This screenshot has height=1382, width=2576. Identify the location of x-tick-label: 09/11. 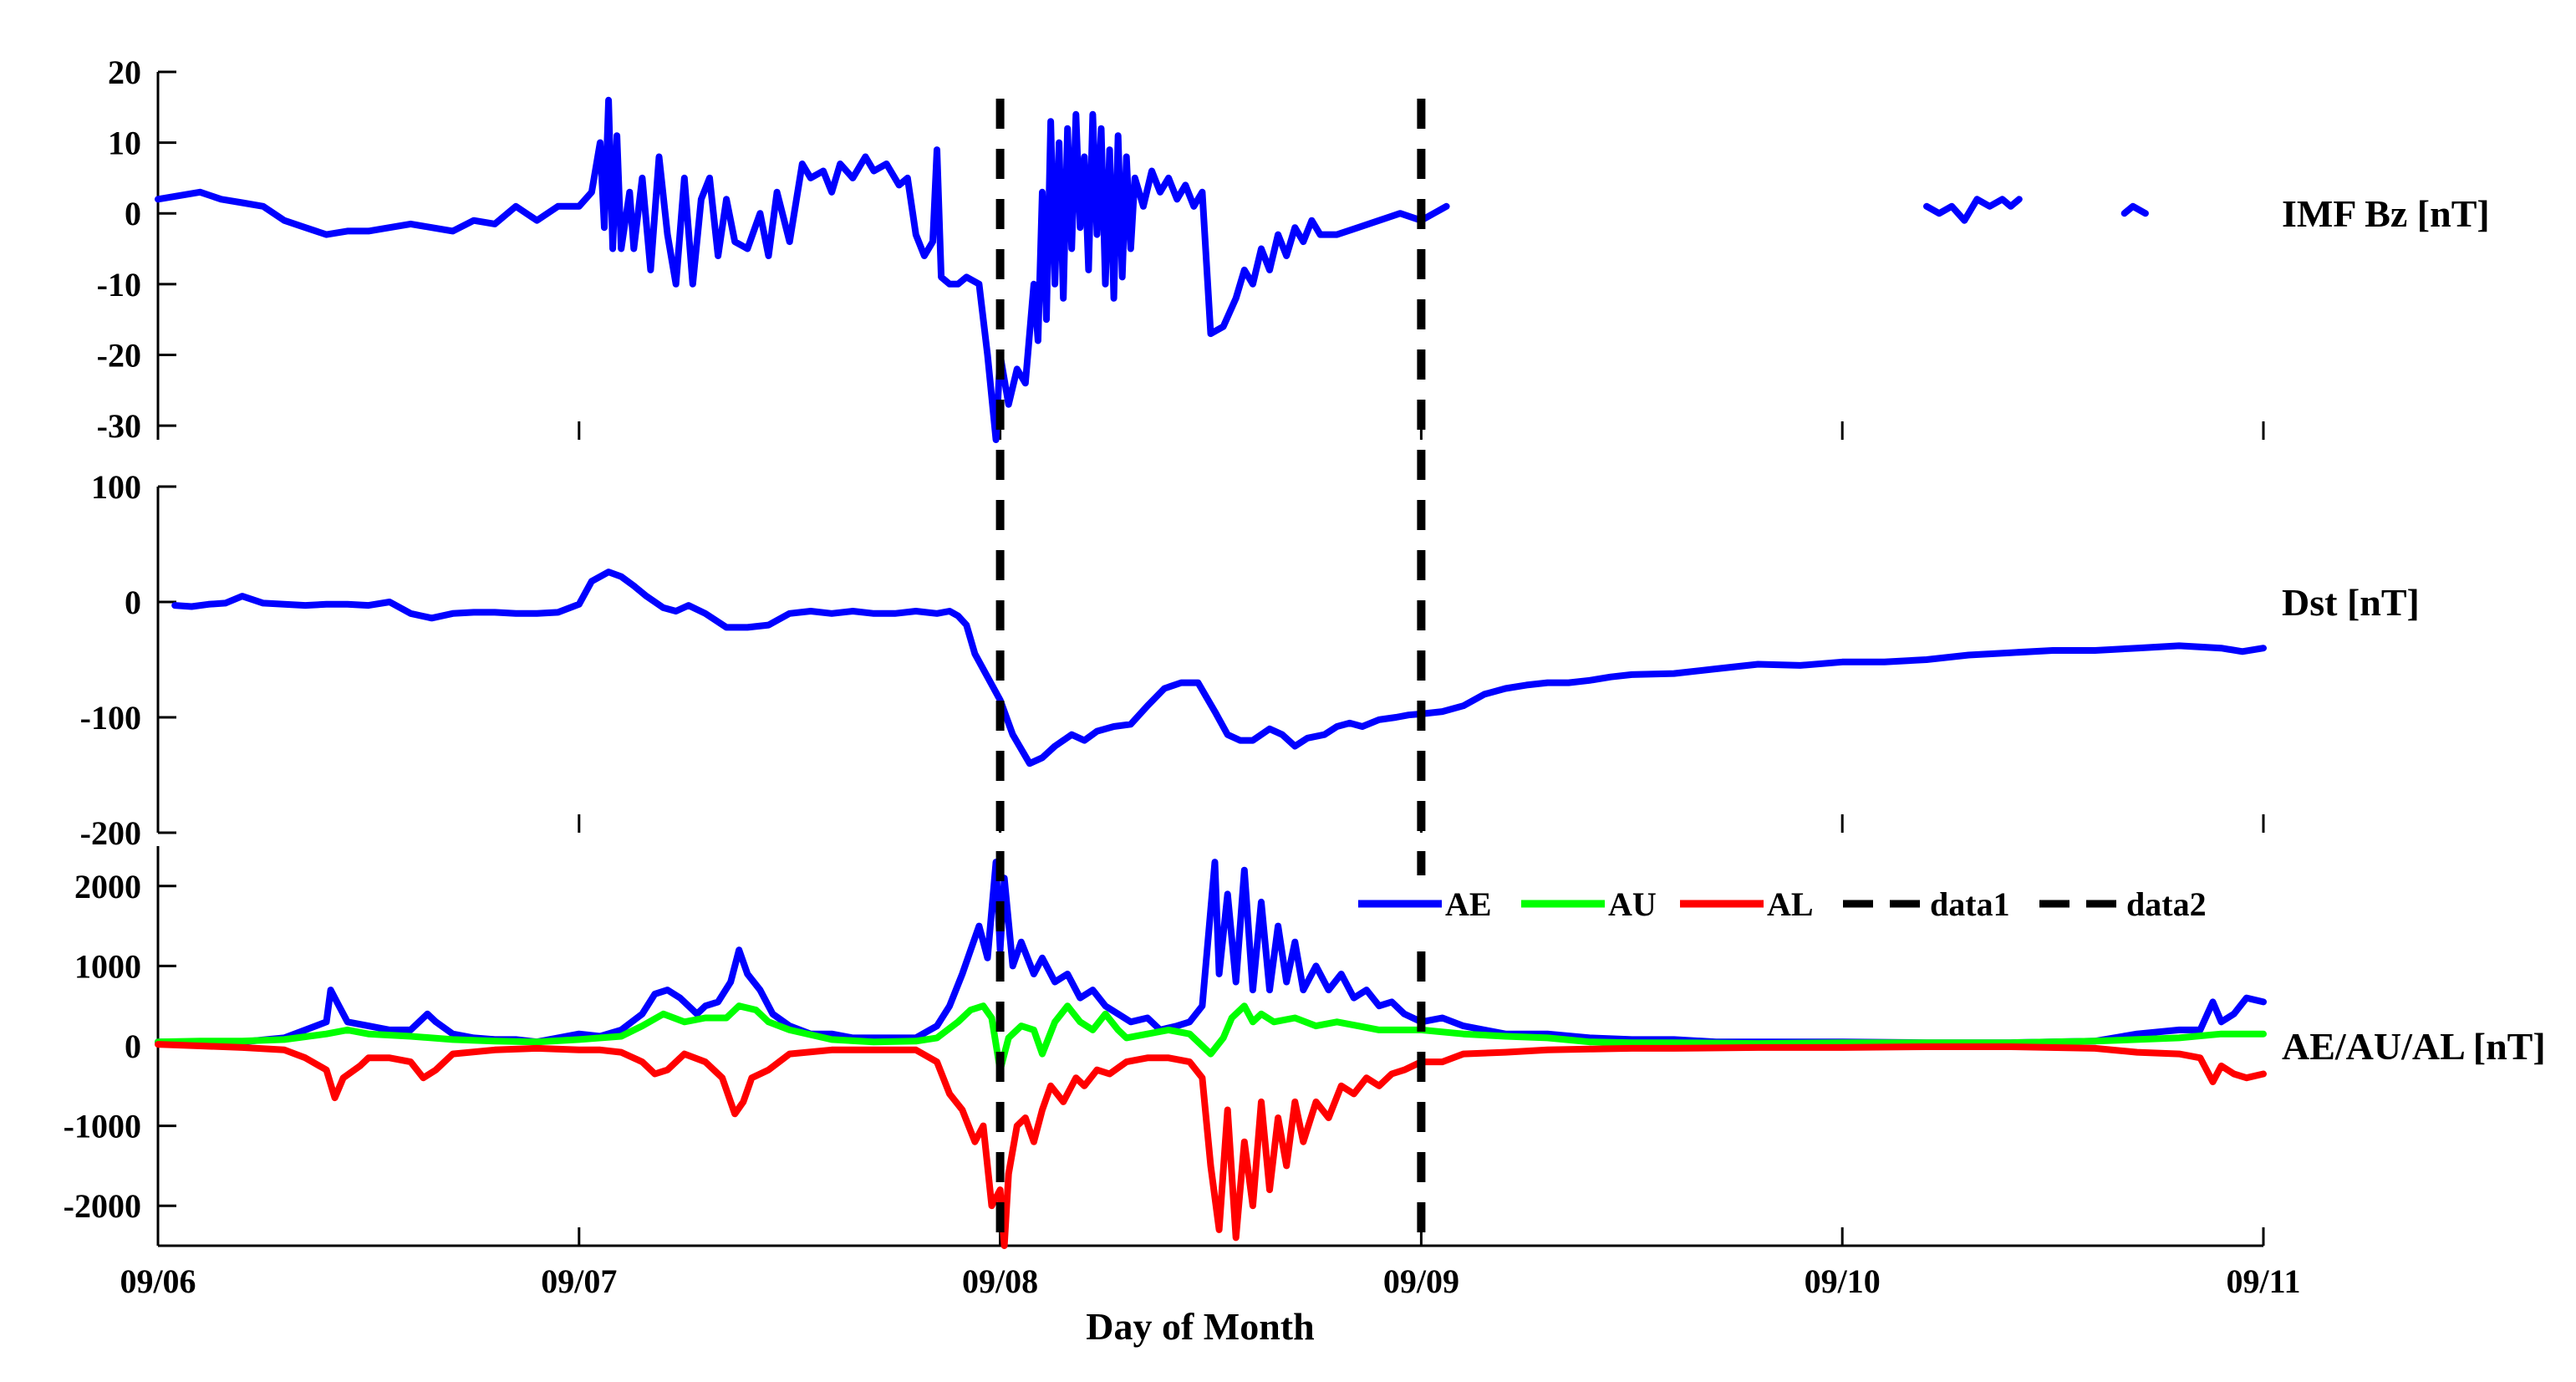
(2264, 1281).